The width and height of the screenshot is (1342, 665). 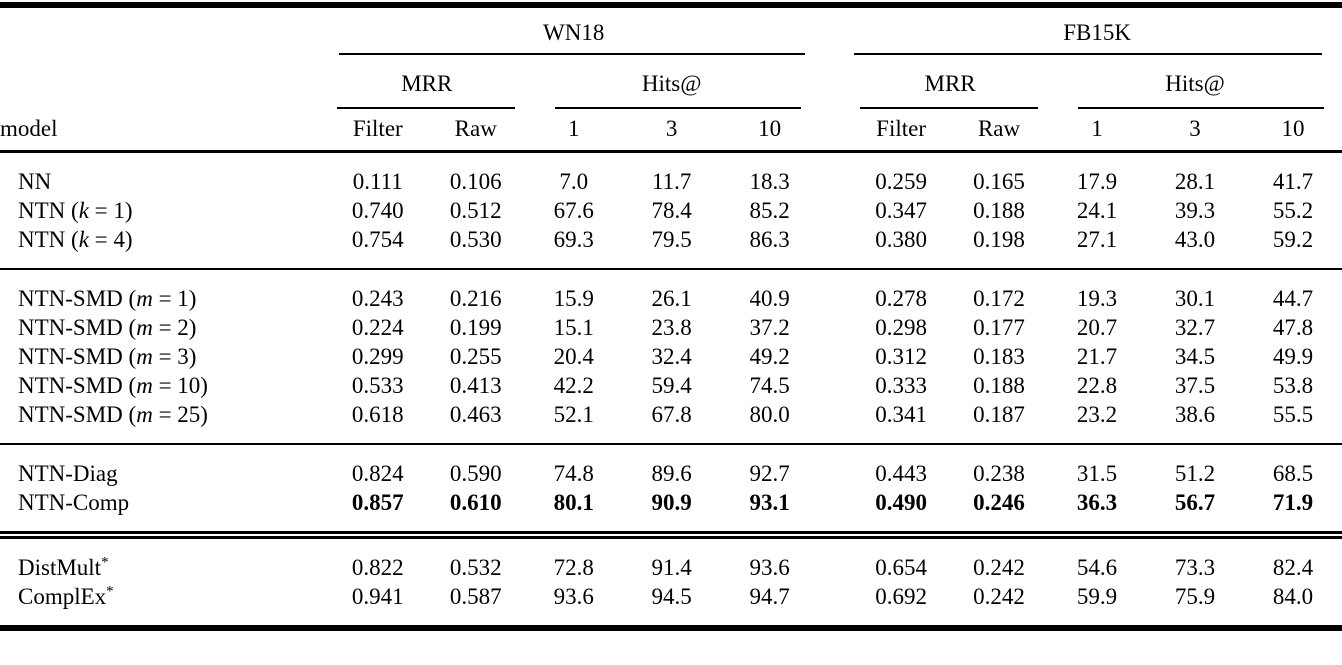 I want to click on metric-value: 40.9, so click(x=769, y=290).